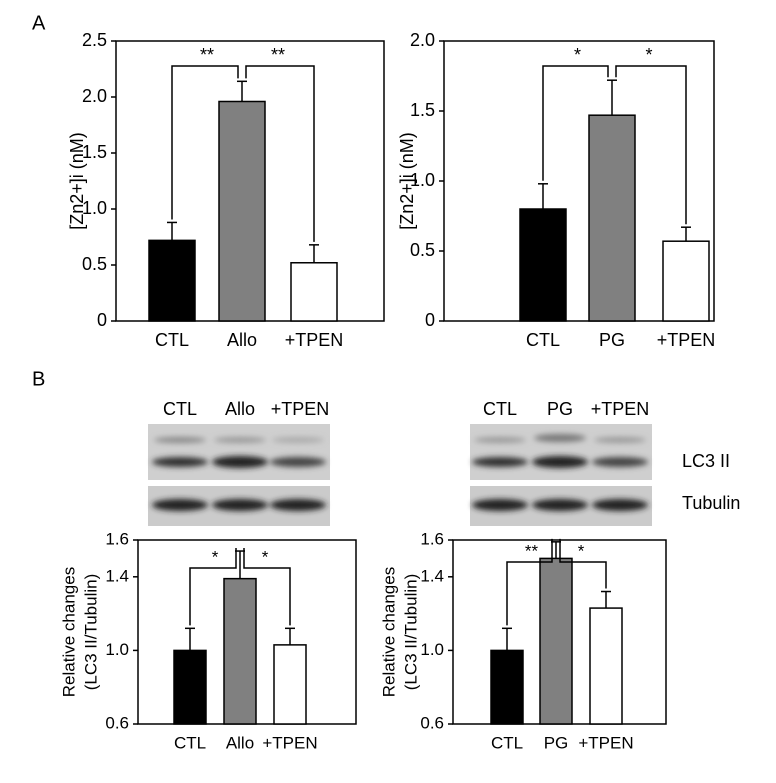 The image size is (776, 783). Describe the element at coordinates (94, 40) in the screenshot. I see `y-tick-label: 2.5` at that location.